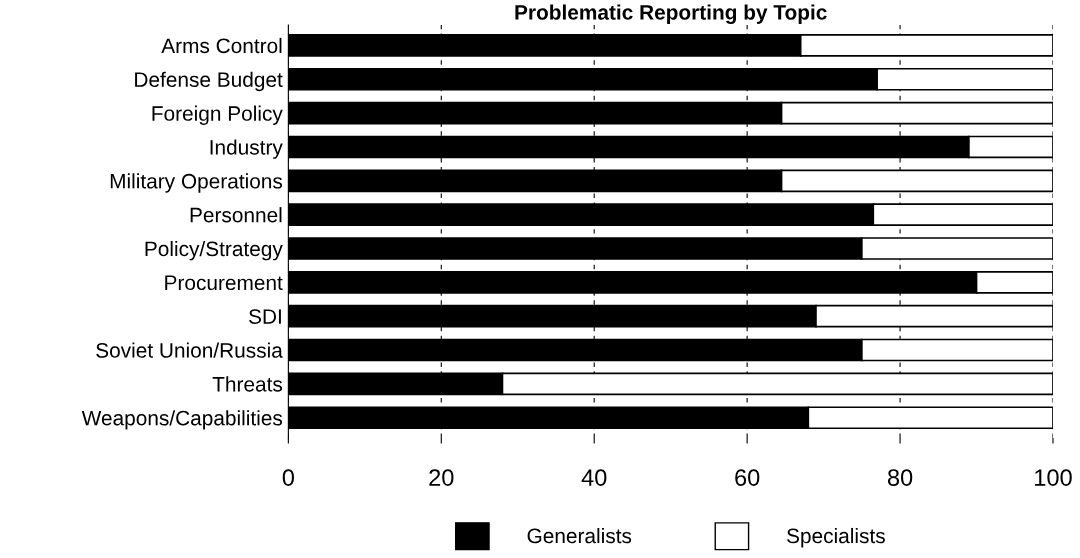 Image resolution: width=1080 pixels, height=558 pixels. What do you see at coordinates (1053, 477) in the screenshot?
I see `x-tick-label: 100` at bounding box center [1053, 477].